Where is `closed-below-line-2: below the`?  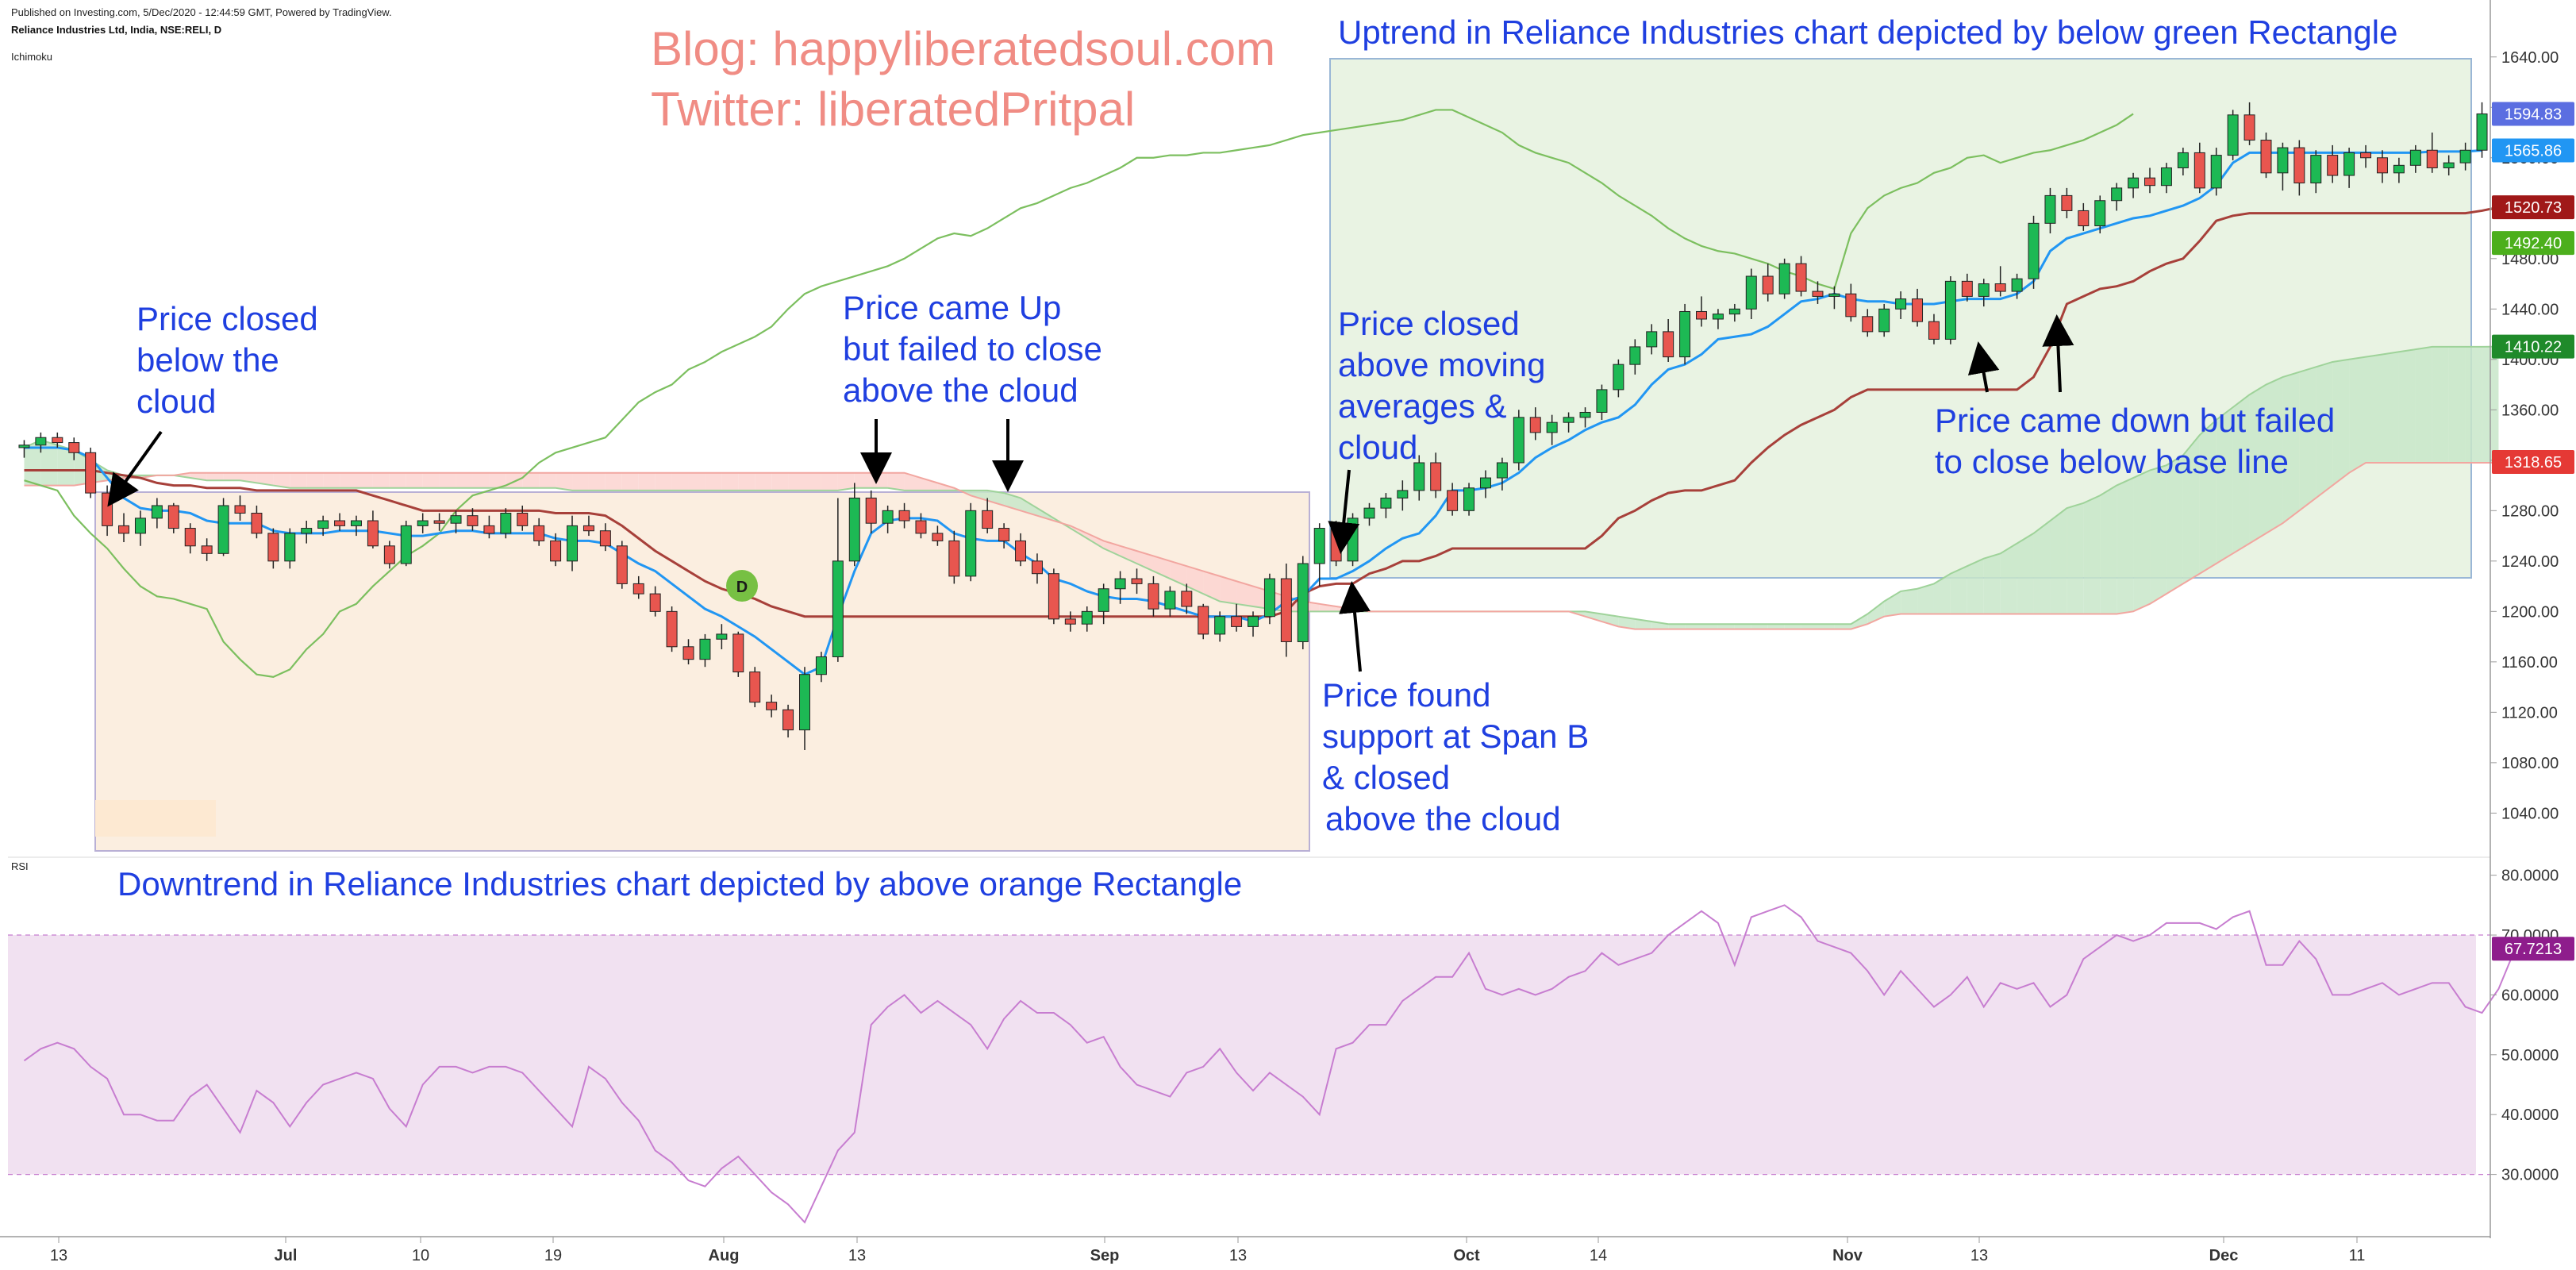
closed-below-line-2: below the is located at coordinates (207, 360).